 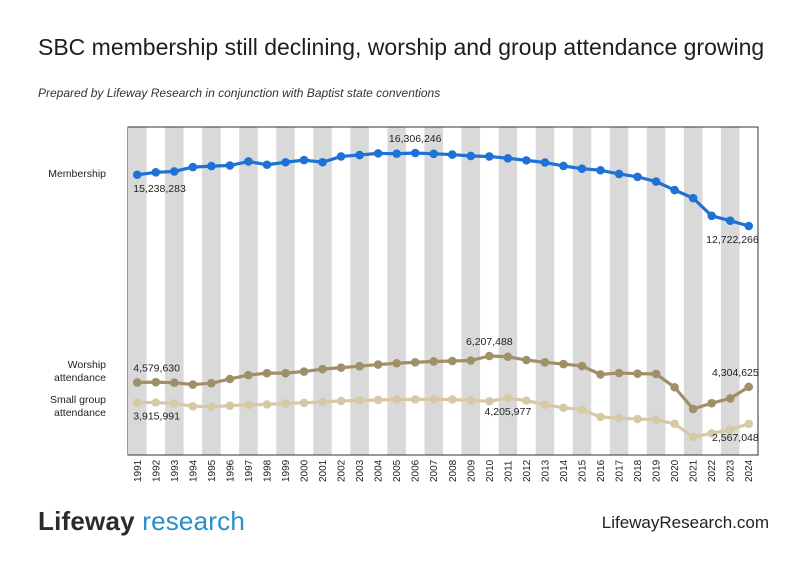 What do you see at coordinates (712, 470) in the screenshot?
I see `x-tick-label: 2022` at bounding box center [712, 470].